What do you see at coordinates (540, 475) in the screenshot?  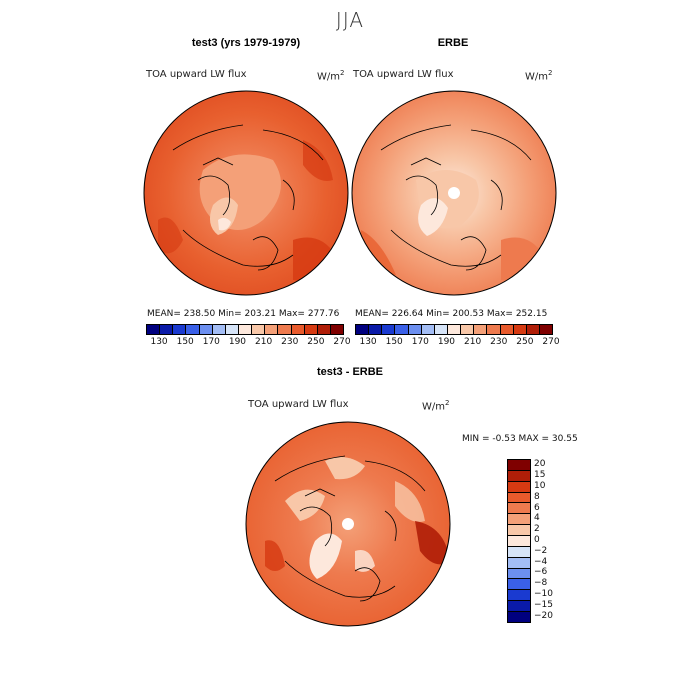 I see `panel-3-colorbar-tick-label: 15` at bounding box center [540, 475].